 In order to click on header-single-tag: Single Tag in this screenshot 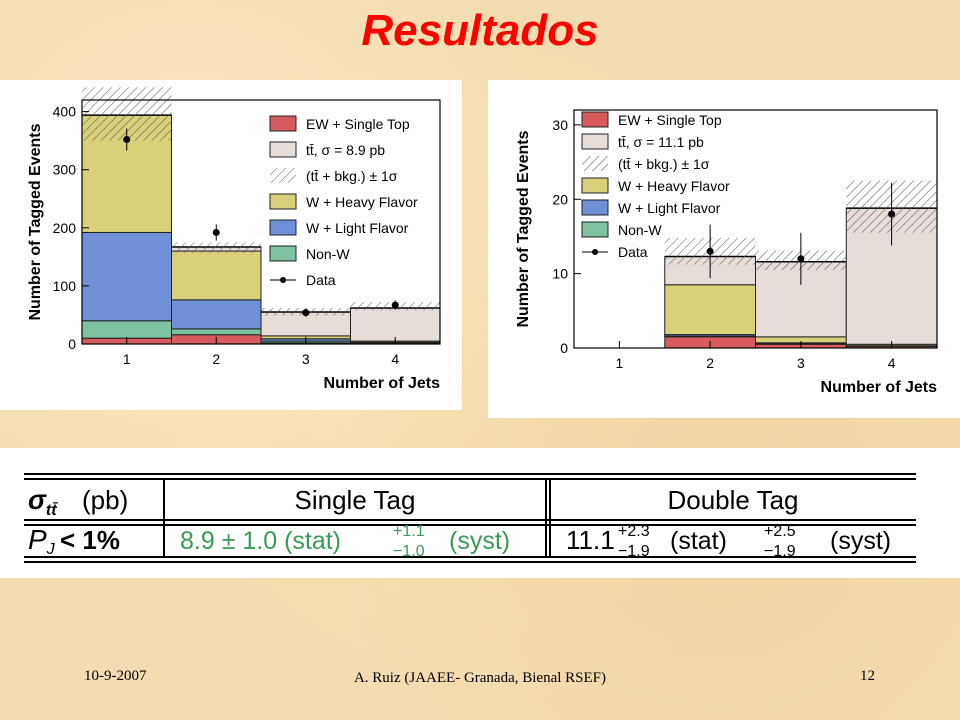, I will do `click(355, 500)`.